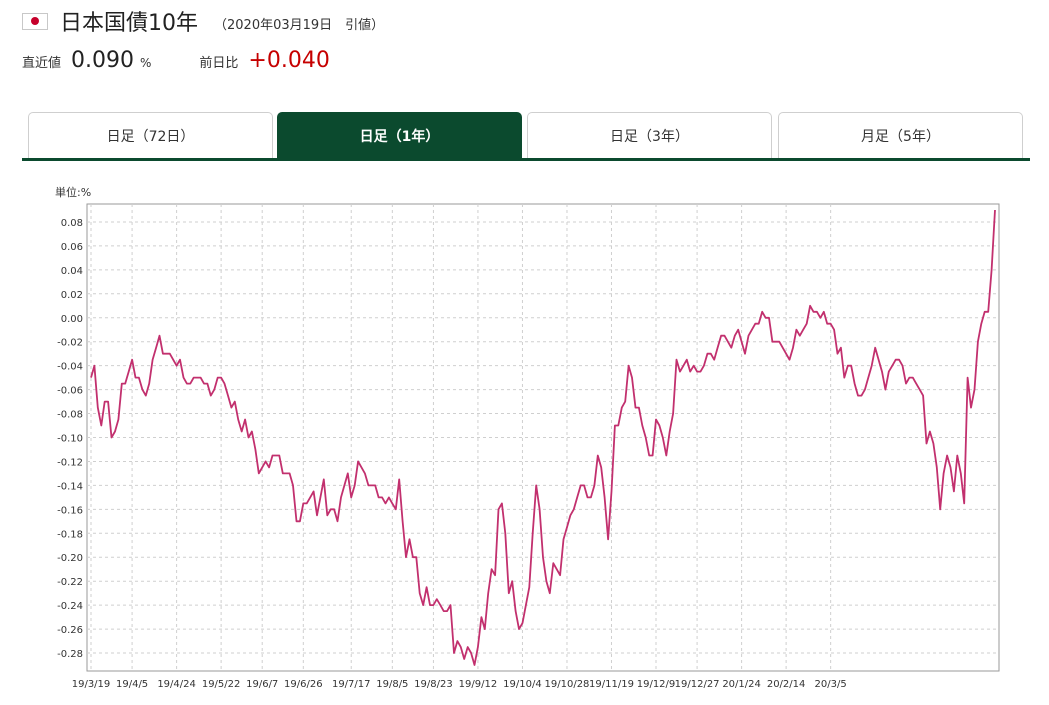  I want to click on x-tick-label: 19/12/27, so click(697, 684).